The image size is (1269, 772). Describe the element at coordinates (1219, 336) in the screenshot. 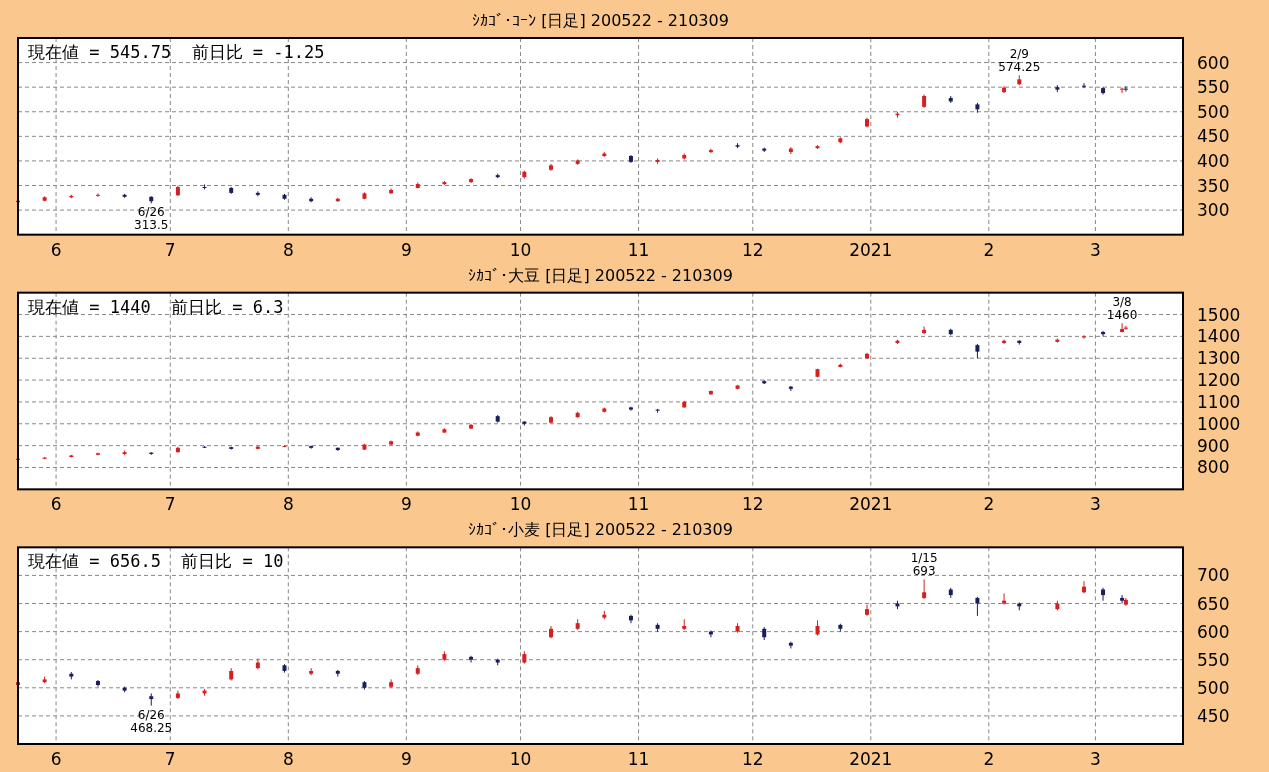

I see `y-tick-label: 1400` at that location.